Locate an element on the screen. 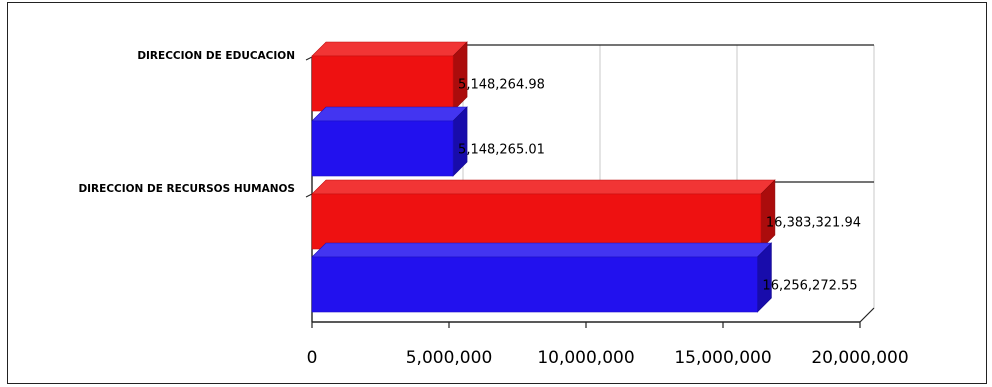  x-tick-label: 10,000,000 is located at coordinates (585, 358).